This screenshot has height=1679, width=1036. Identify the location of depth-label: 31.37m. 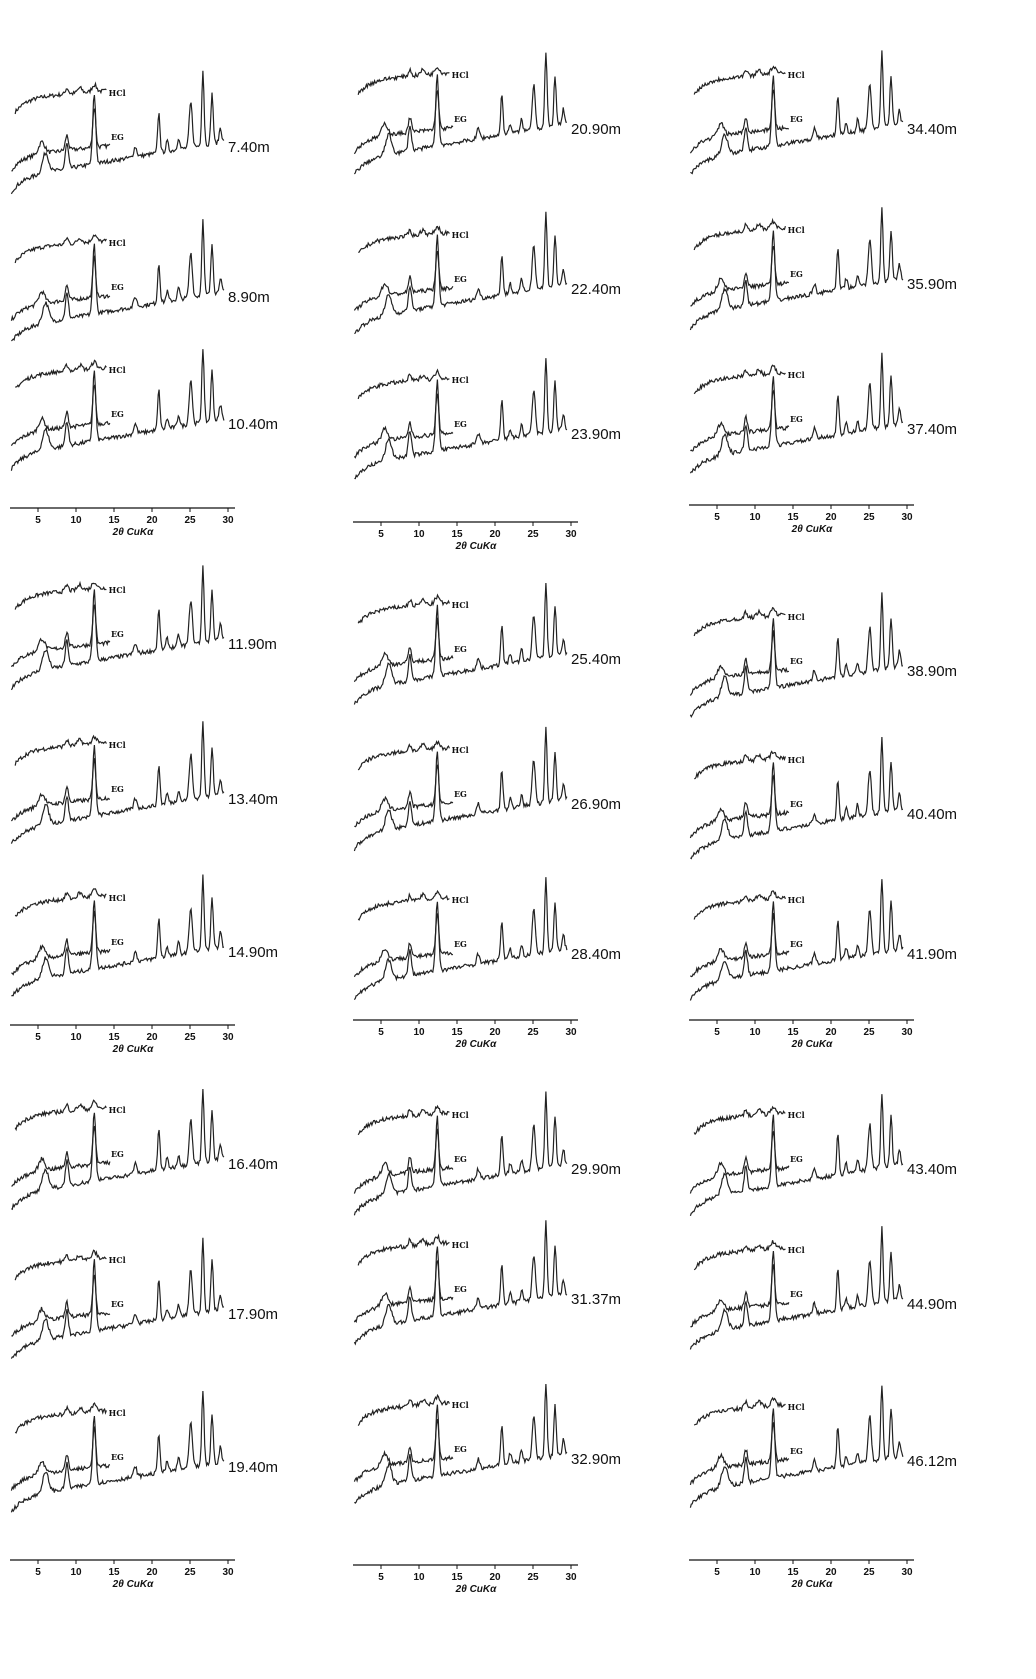
(596, 1299).